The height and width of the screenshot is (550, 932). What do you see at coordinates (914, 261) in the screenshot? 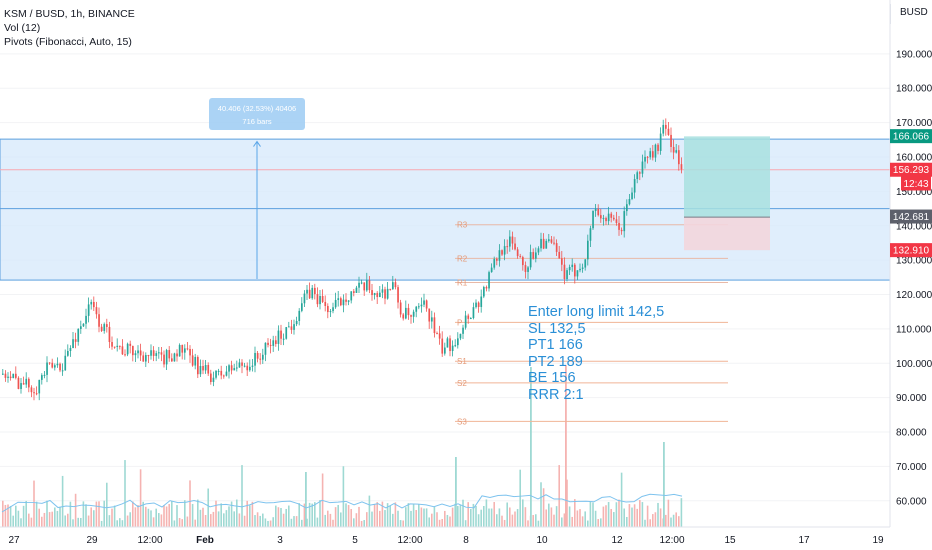
I see `y-tick-label: 130.000` at bounding box center [914, 261].